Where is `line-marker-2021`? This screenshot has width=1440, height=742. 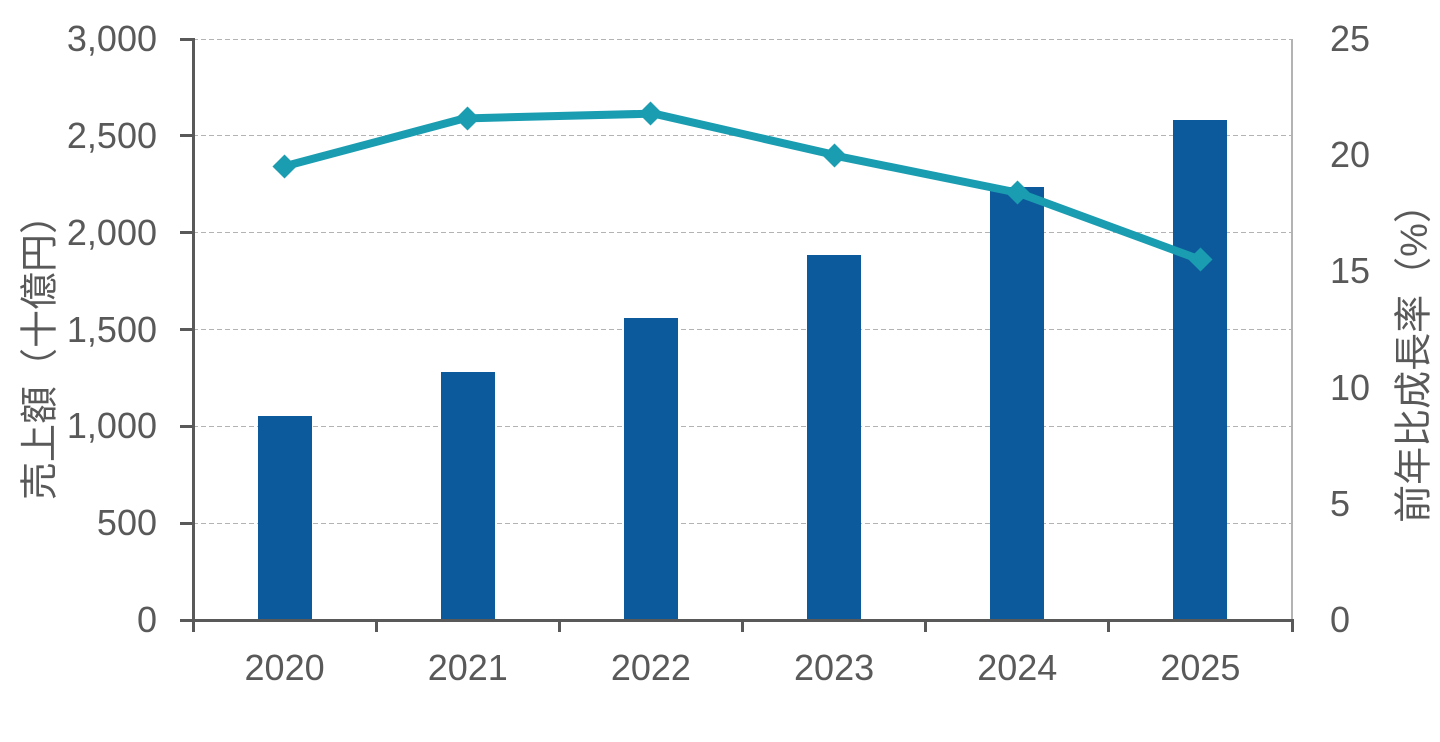
line-marker-2021 is located at coordinates (467, 118).